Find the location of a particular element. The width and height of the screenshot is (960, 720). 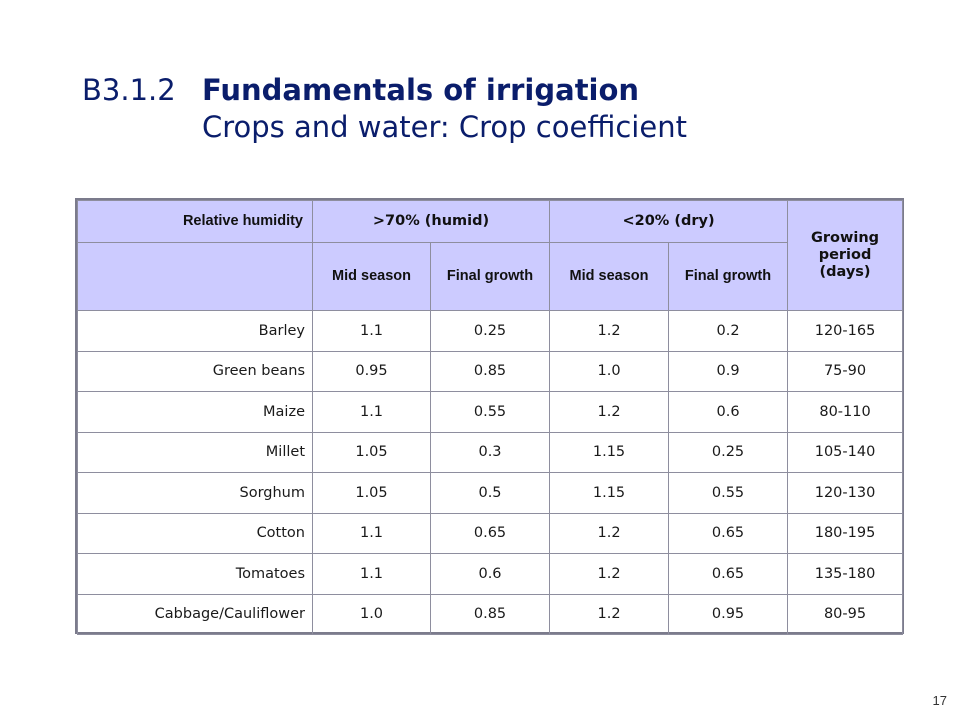

growing-period-cell: 180-195 is located at coordinates (845, 533).